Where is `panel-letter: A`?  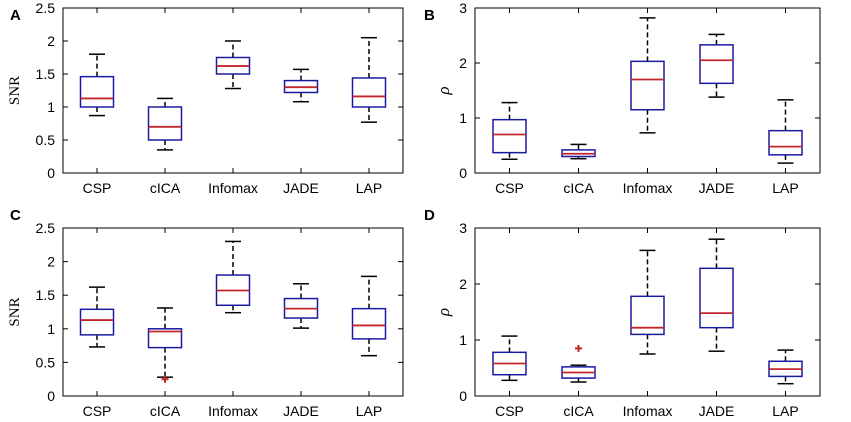
panel-letter: A is located at coordinates (15, 15).